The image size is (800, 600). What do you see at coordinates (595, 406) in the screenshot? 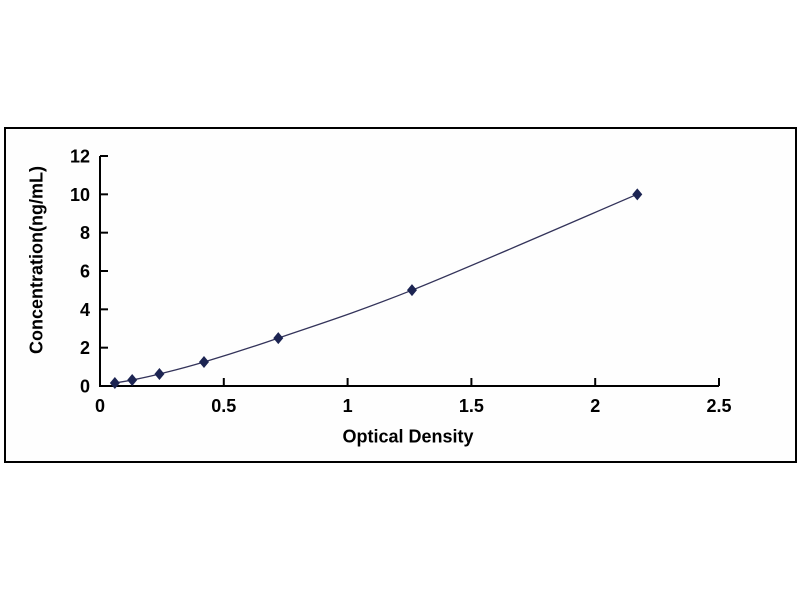
I see `x-tick-label: 2` at bounding box center [595, 406].